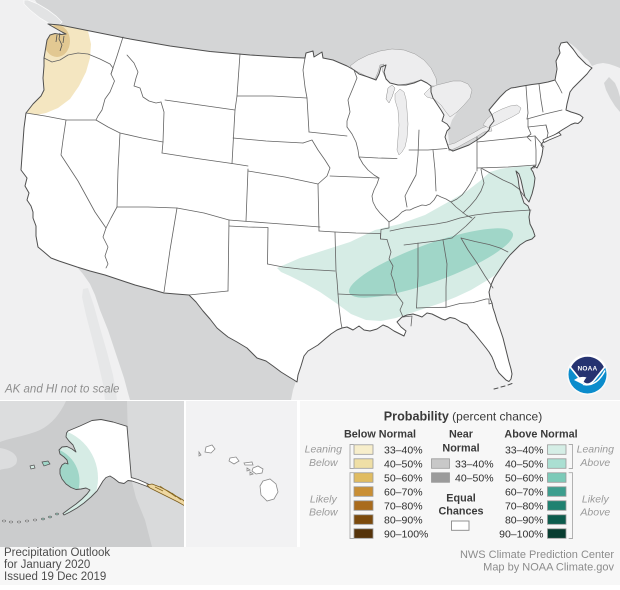  I want to click on svg-text: AK and HI not to scale, so click(61, 390).